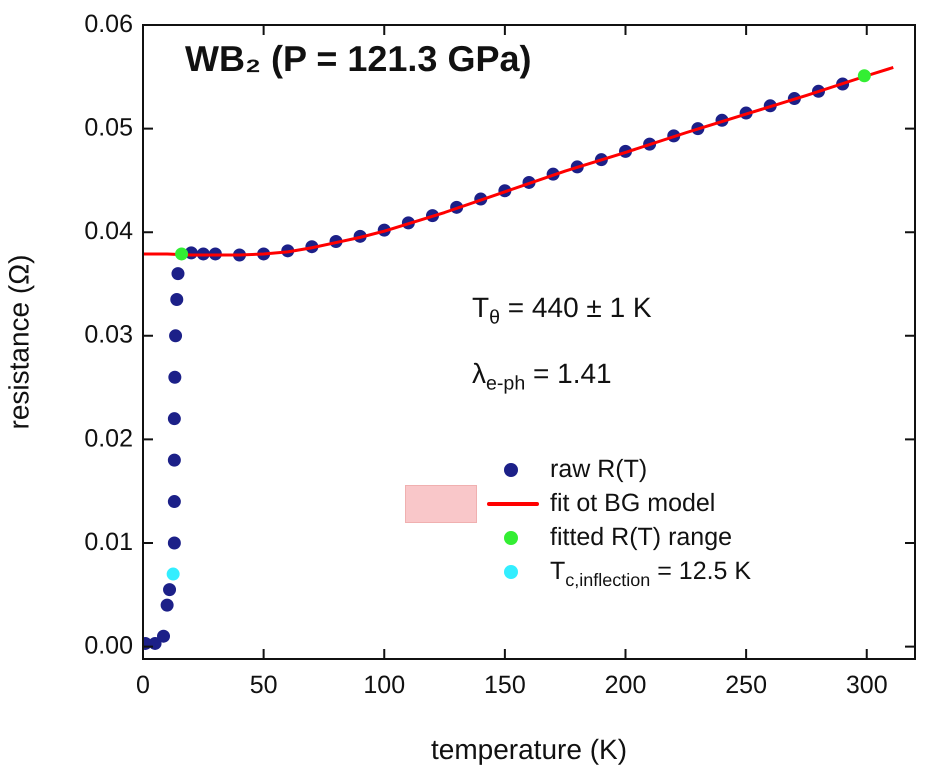 The width and height of the screenshot is (926, 772). Describe the element at coordinates (562, 311) in the screenshot. I see `annotation: T$_{θ}$ = 440 ± 1 K` at that location.